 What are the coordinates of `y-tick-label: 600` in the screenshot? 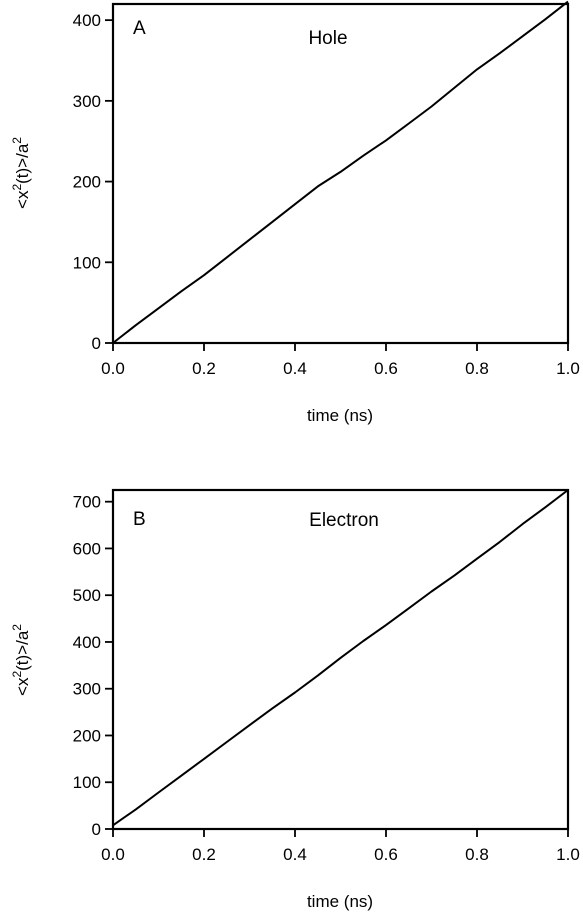 It's located at (87, 548).